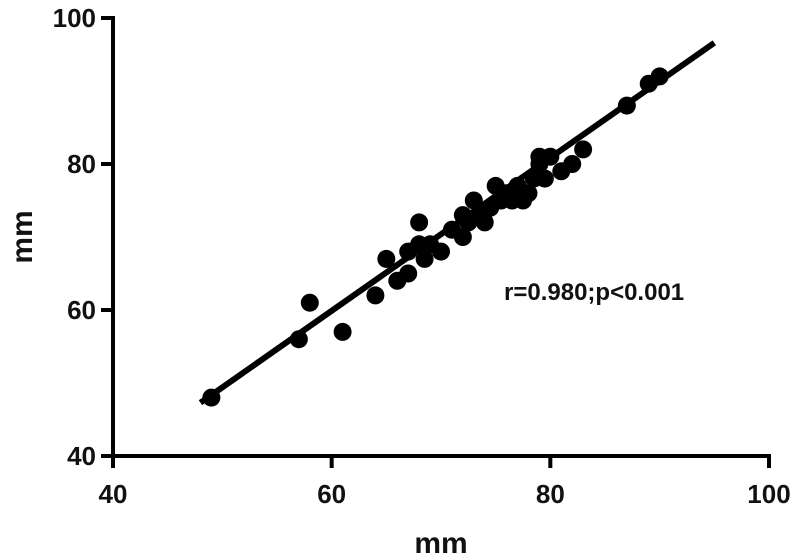 The image size is (800, 560). Describe the element at coordinates (445, 482) in the screenshot. I see `x-ticks: 40 60 80 100` at that location.